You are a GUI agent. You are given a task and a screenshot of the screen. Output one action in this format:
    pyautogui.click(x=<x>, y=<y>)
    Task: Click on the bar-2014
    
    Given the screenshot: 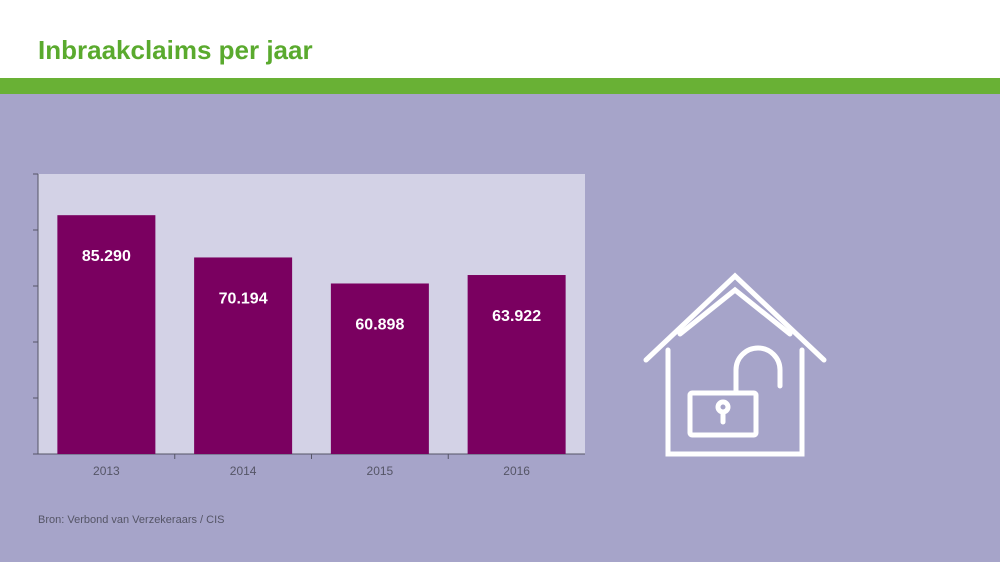 What is the action you would take?
    pyautogui.click(x=243, y=355)
    